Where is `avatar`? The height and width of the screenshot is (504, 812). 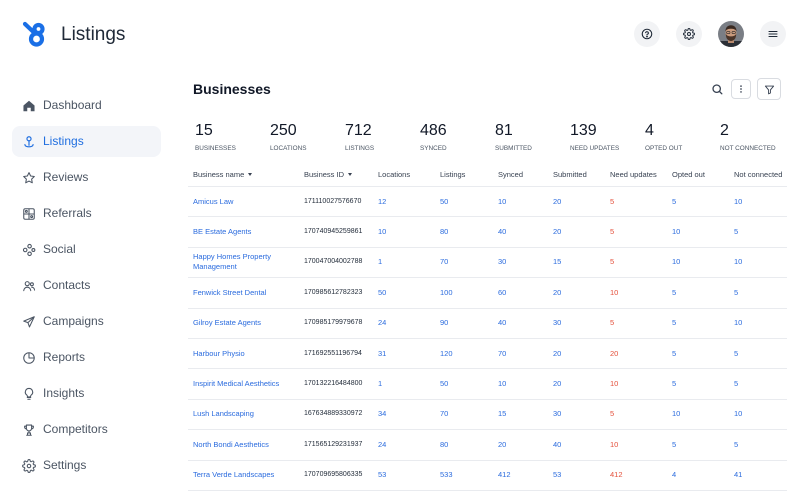 avatar is located at coordinates (731, 34).